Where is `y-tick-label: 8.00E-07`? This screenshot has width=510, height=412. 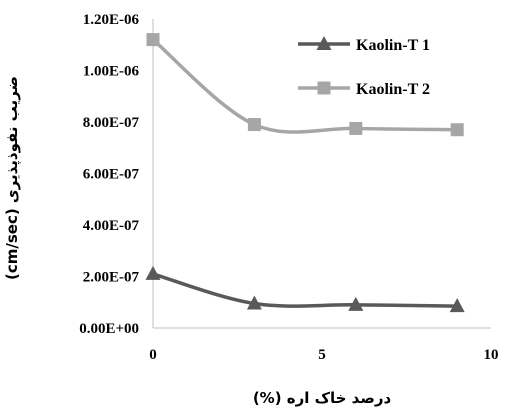 y-tick-label: 8.00E-07 is located at coordinates (111, 123).